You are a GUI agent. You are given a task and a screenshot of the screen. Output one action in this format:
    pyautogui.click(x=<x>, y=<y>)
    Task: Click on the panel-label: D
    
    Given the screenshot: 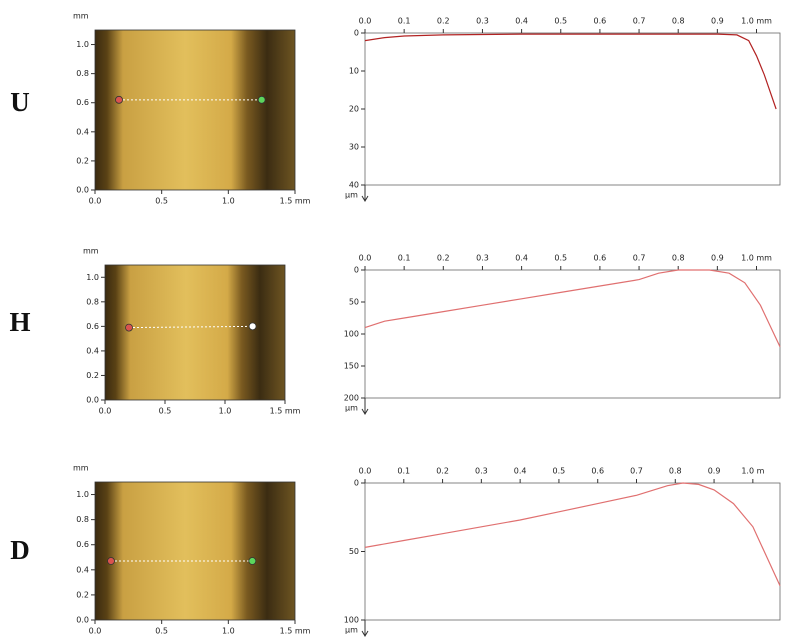 What is the action you would take?
    pyautogui.click(x=20, y=550)
    